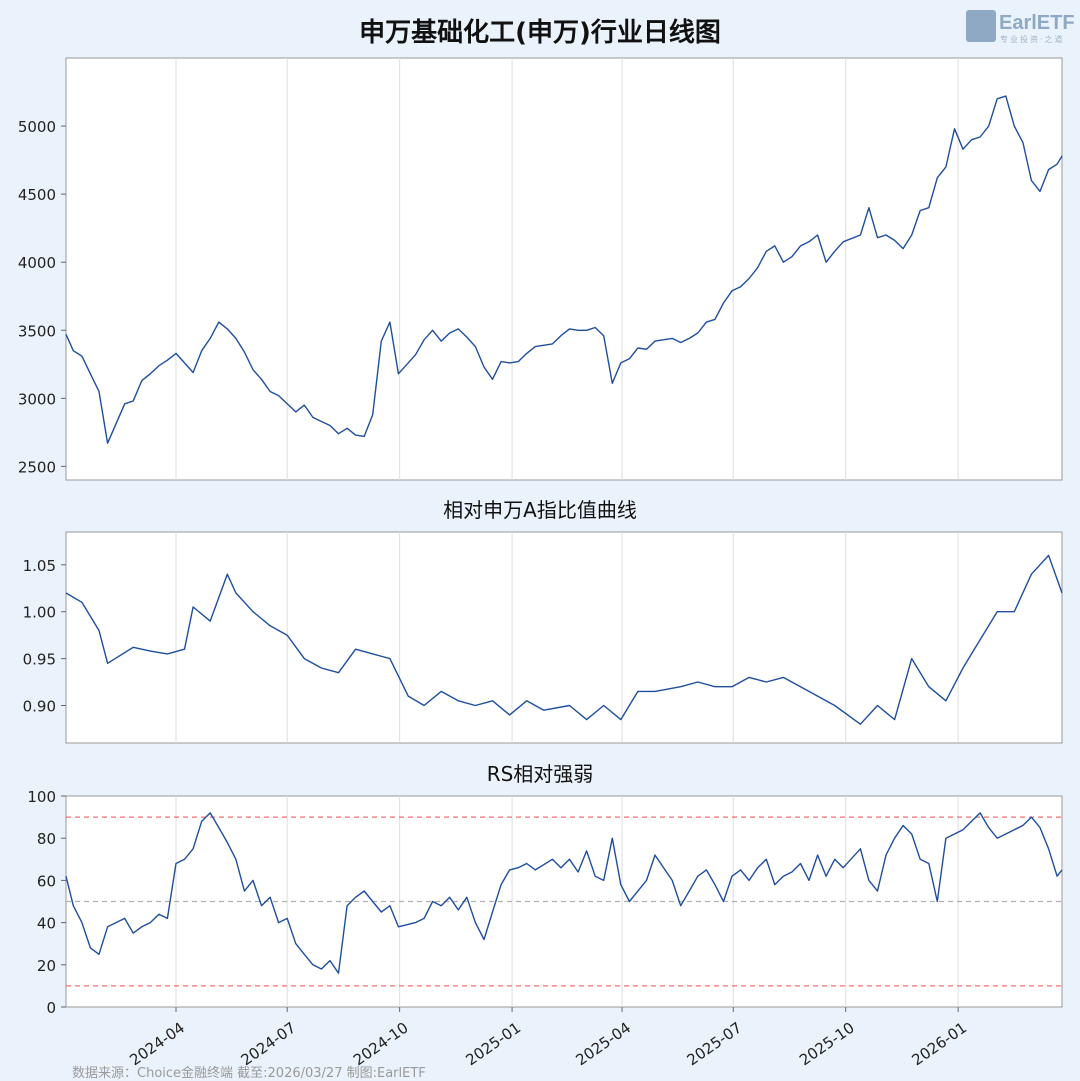 The height and width of the screenshot is (1081, 1080). Describe the element at coordinates (37, 195) in the screenshot. I see `price-ytick-label: 4500` at that location.